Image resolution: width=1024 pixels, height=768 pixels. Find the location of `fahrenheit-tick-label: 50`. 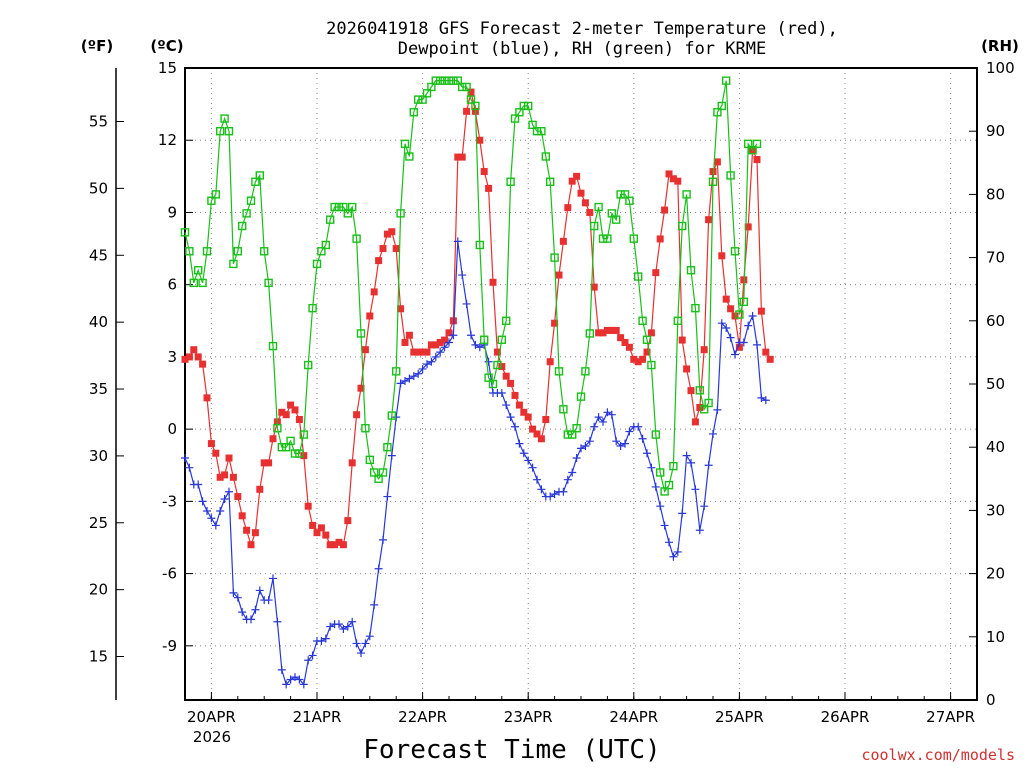

fahrenheit-tick-label: 50 is located at coordinates (98, 188).